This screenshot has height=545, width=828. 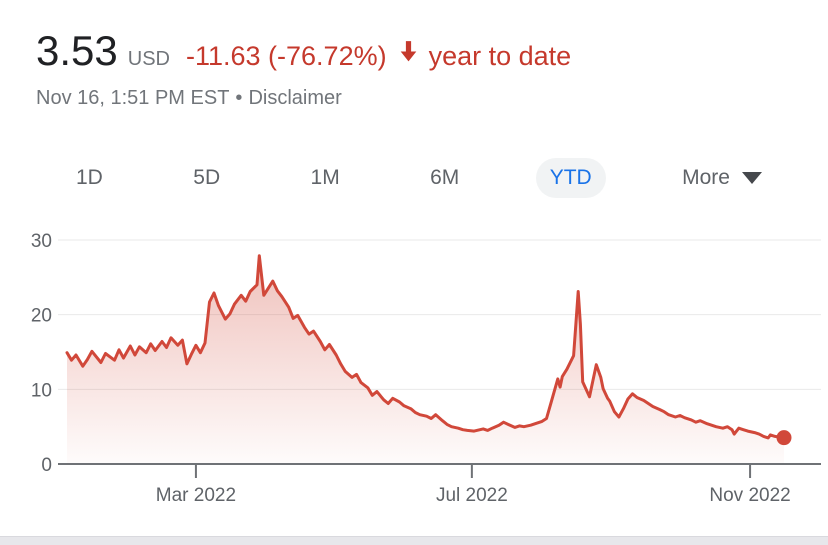 What do you see at coordinates (46, 465) in the screenshot?
I see `y-axis-label: 0` at bounding box center [46, 465].